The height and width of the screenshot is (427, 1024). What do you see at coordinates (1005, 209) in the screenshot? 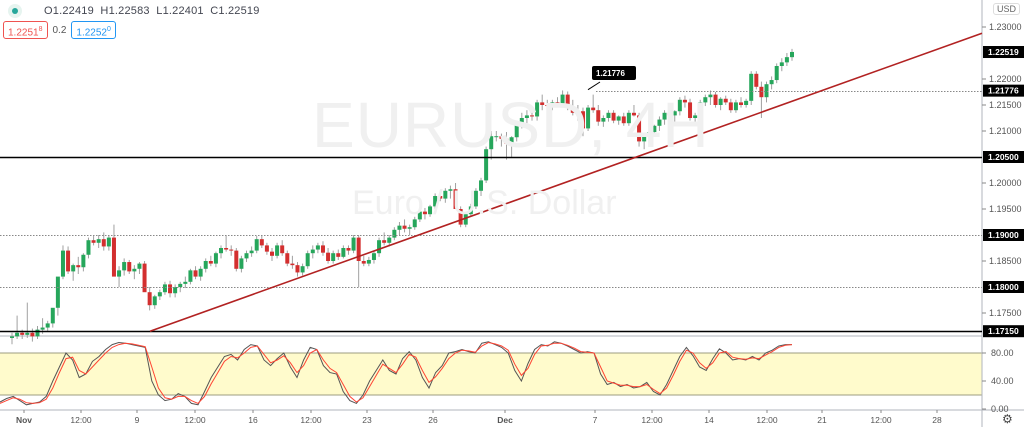
I see `price-tick-label: 1.19500` at bounding box center [1005, 209].